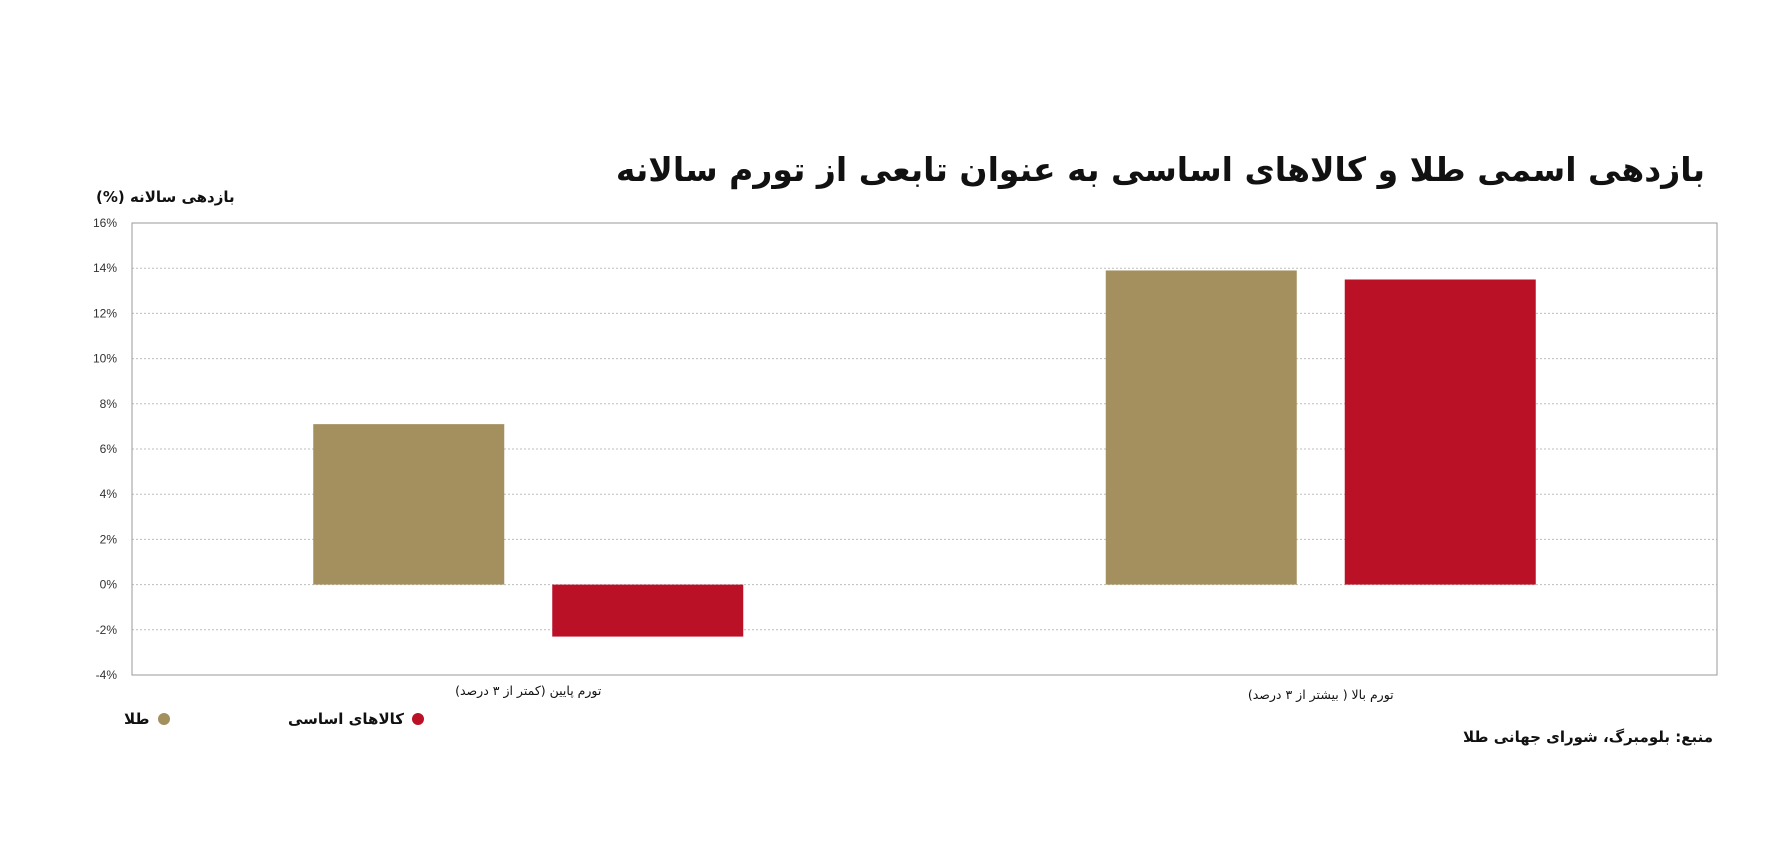 The width and height of the screenshot is (1785, 841). Describe the element at coordinates (109, 404) in the screenshot. I see `y-tick-label: 8%` at that location.